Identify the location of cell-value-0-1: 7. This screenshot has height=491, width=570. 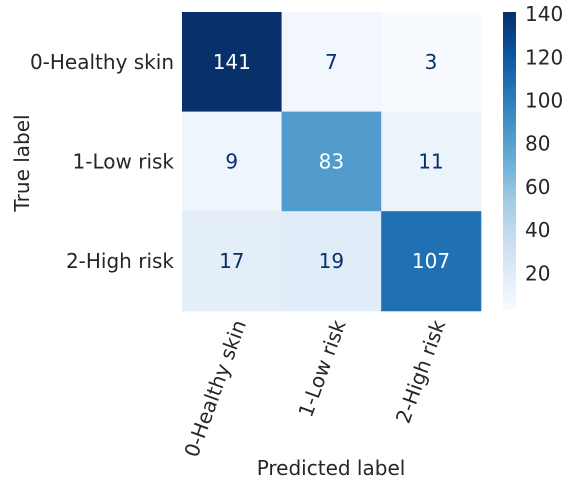
(331, 62).